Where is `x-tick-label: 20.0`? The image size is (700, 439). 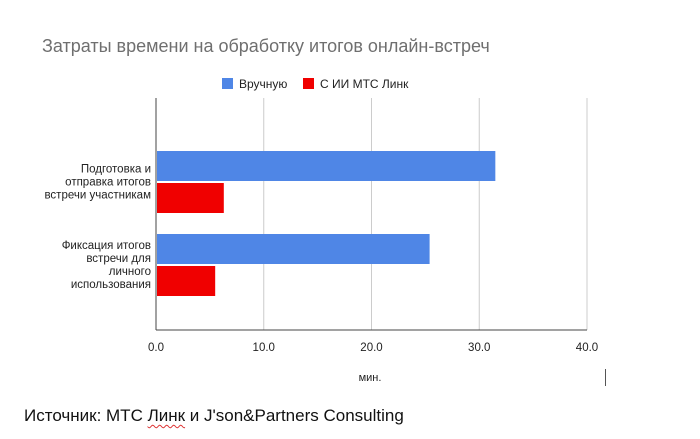 x-tick-label: 20.0 is located at coordinates (371, 348).